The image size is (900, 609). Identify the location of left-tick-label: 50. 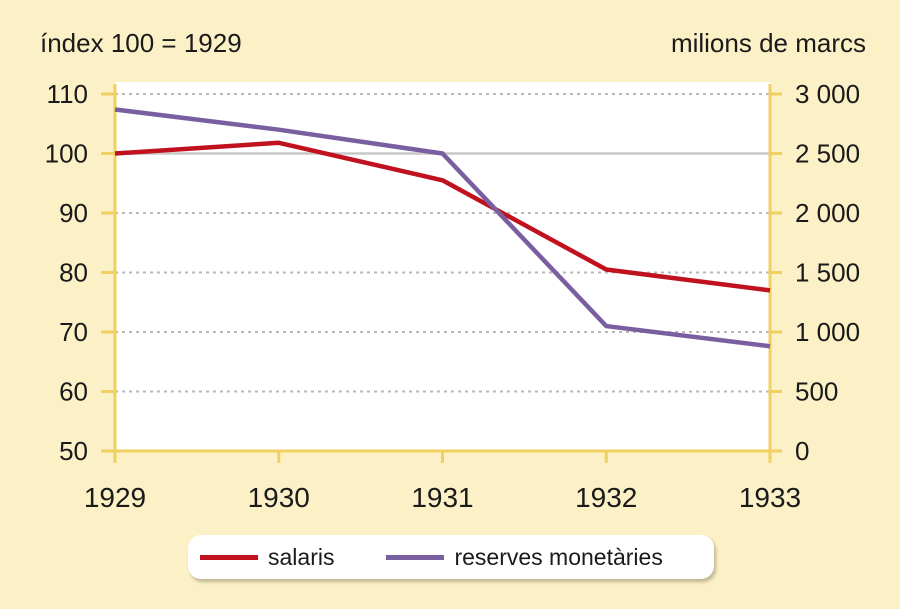
(73, 451).